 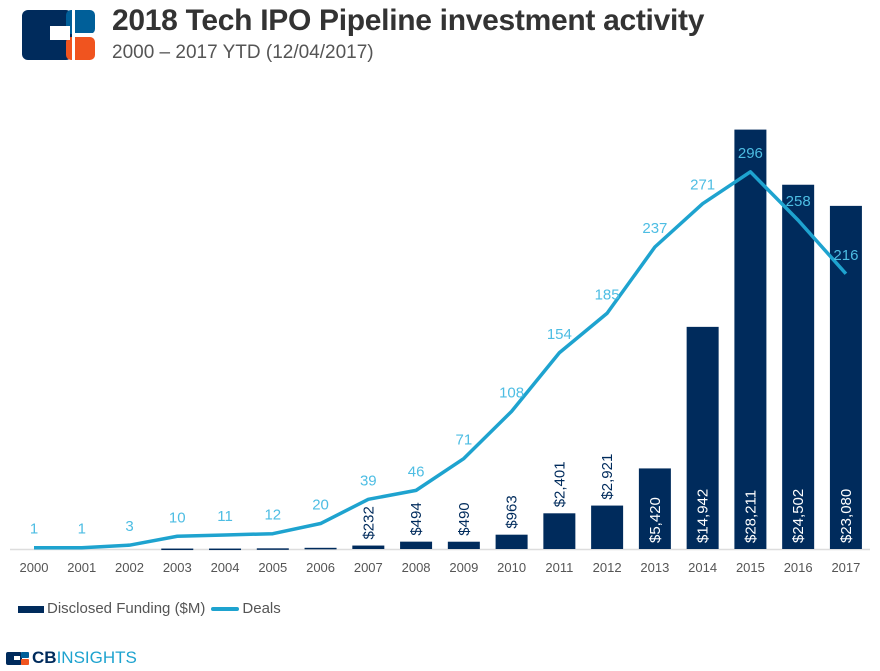 I want to click on x-tick-2015: 2015, so click(x=750, y=567).